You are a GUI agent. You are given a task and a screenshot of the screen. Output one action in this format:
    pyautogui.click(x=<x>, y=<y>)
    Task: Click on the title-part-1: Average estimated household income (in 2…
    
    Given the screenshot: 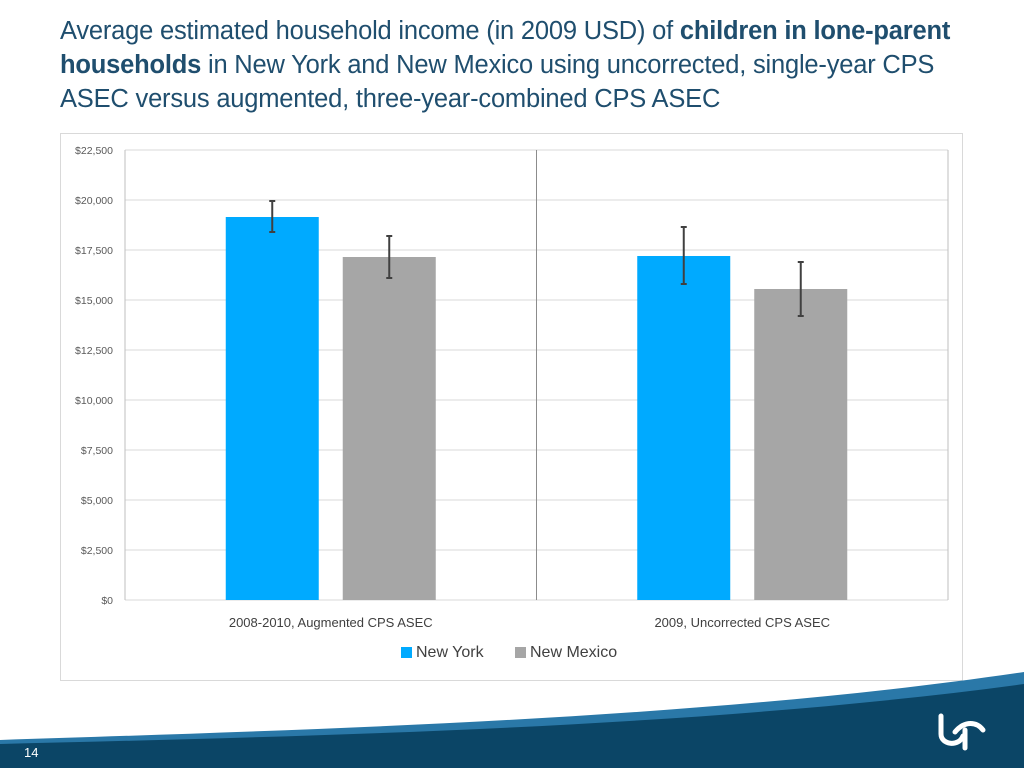 What is the action you would take?
    pyautogui.click(x=370, y=31)
    